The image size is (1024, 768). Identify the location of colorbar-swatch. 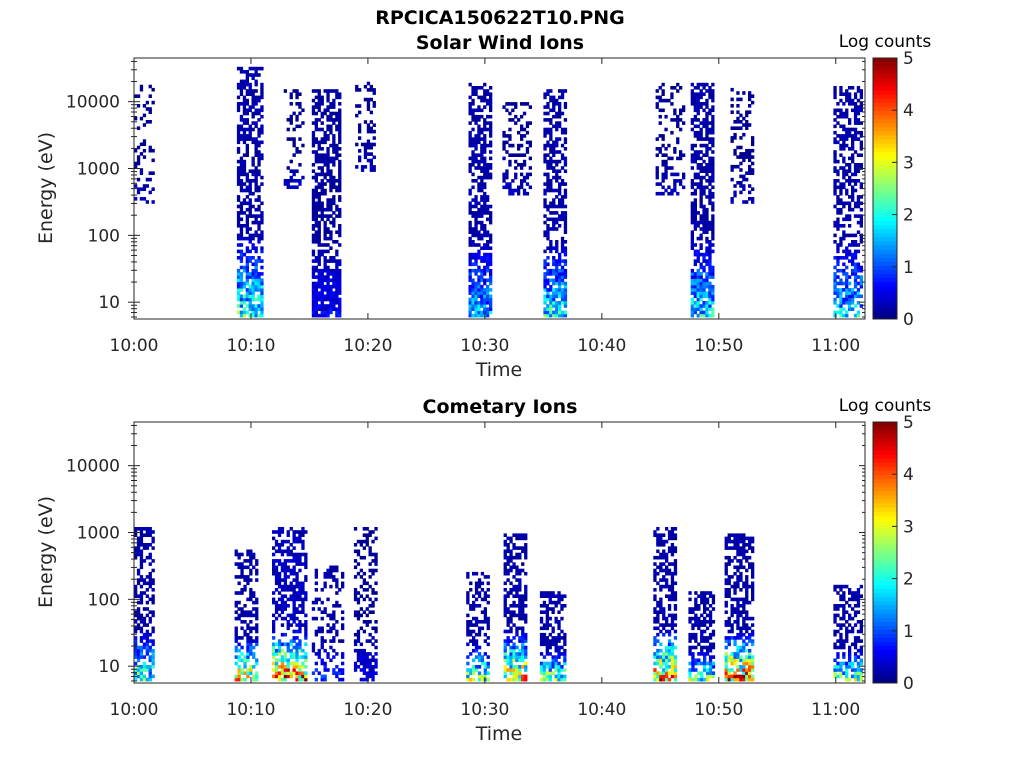
(885, 231).